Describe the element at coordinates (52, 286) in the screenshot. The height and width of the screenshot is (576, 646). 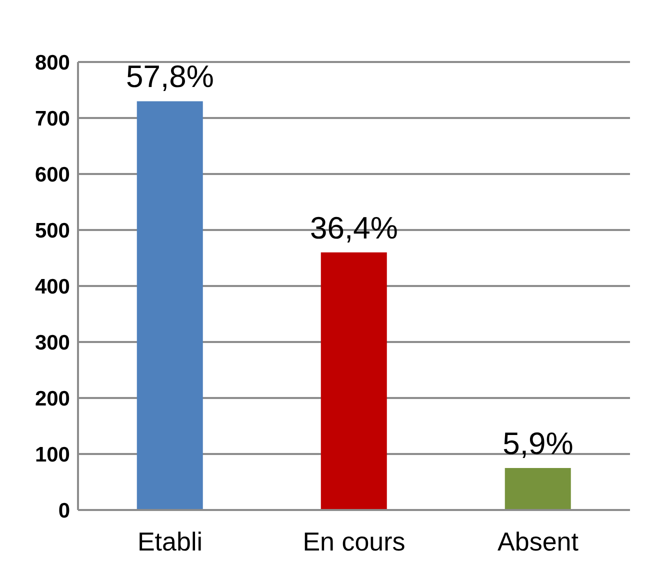
I see `y-tick-label: 400` at that location.